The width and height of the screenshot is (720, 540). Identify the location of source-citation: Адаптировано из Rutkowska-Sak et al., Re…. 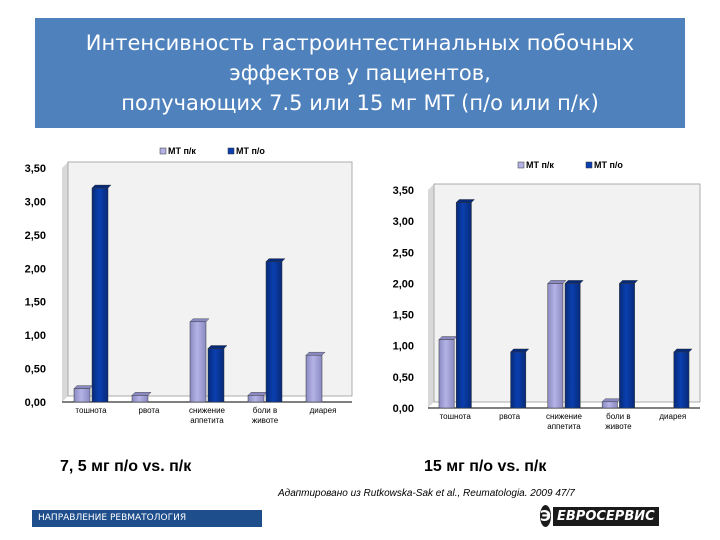
(426, 493).